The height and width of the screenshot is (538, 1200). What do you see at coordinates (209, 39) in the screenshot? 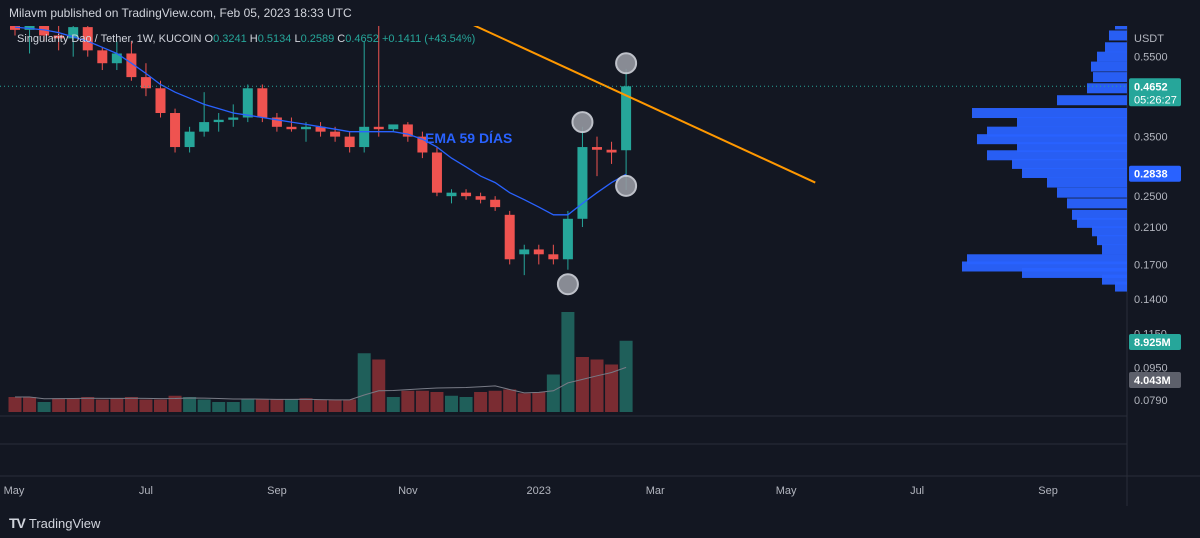
I see `open-label: O` at bounding box center [209, 39].